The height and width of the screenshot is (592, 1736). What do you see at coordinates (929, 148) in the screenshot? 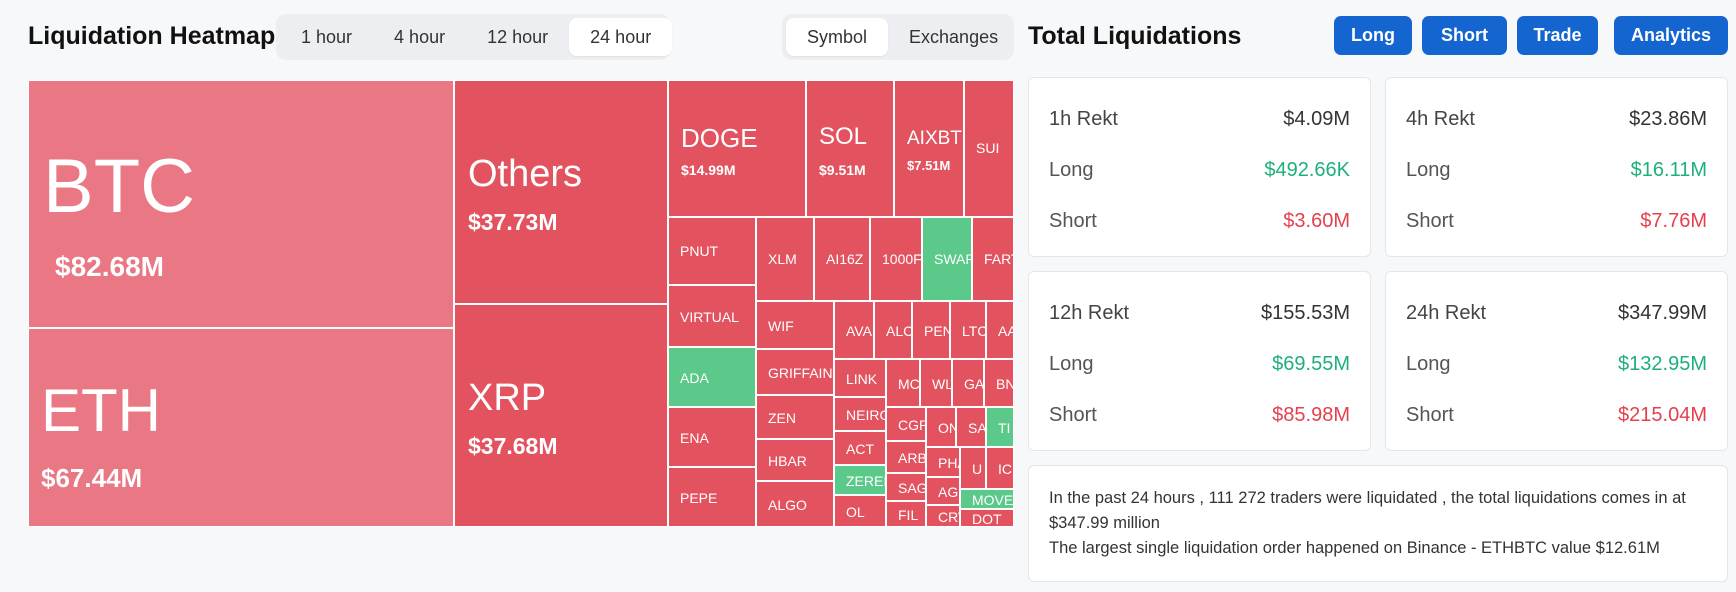
I see `tile-aixbt: AIXBT $7.51M` at bounding box center [929, 148].